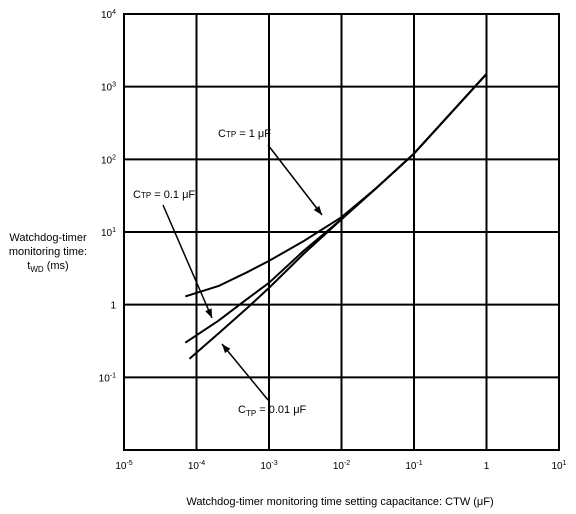  Describe the element at coordinates (196, 466) in the screenshot. I see `tick-label: 10⁻⁴` at that location.